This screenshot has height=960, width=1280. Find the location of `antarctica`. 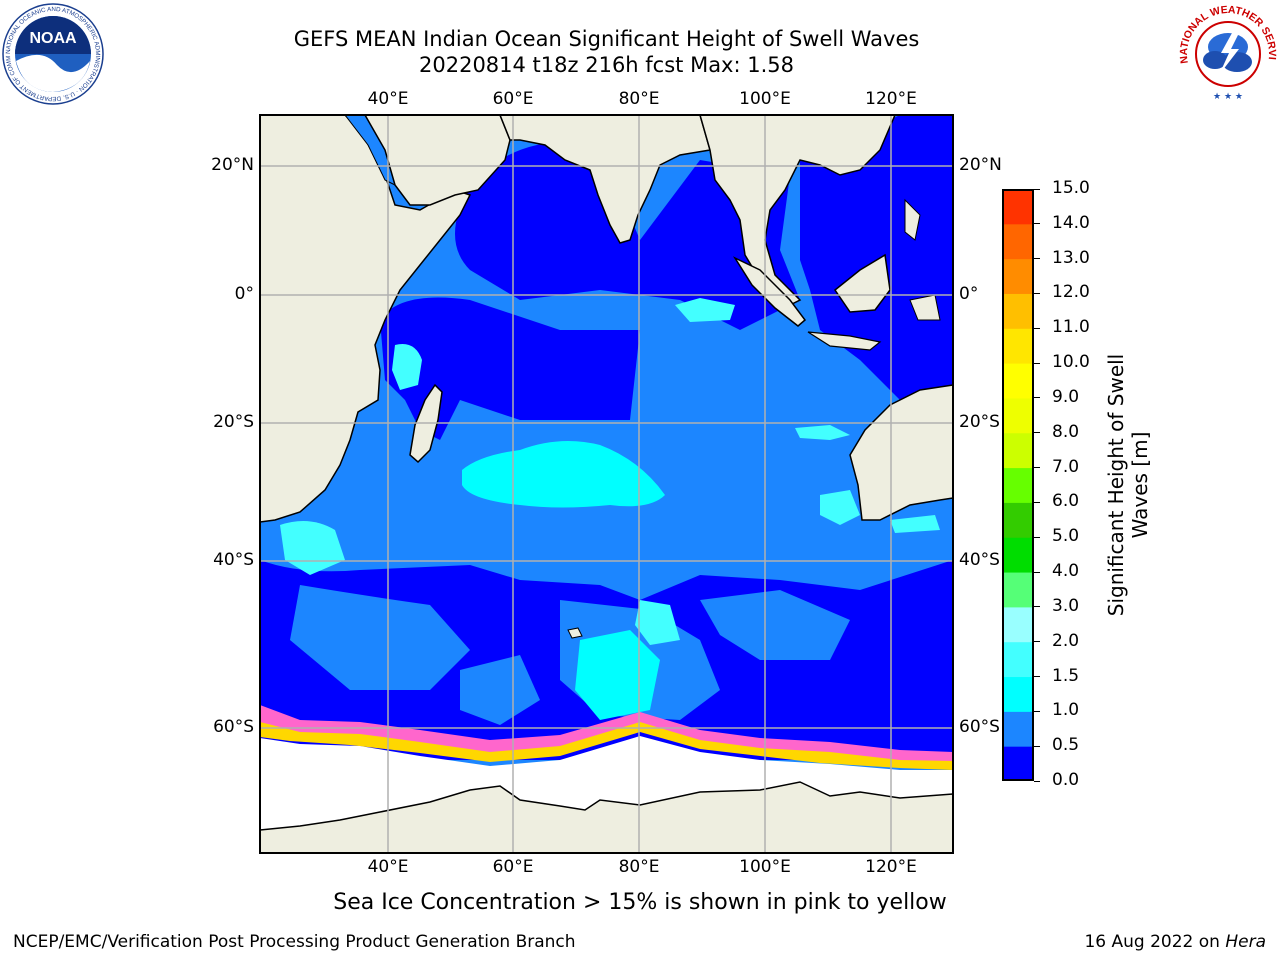

antarctica is located at coordinates (606, 817).